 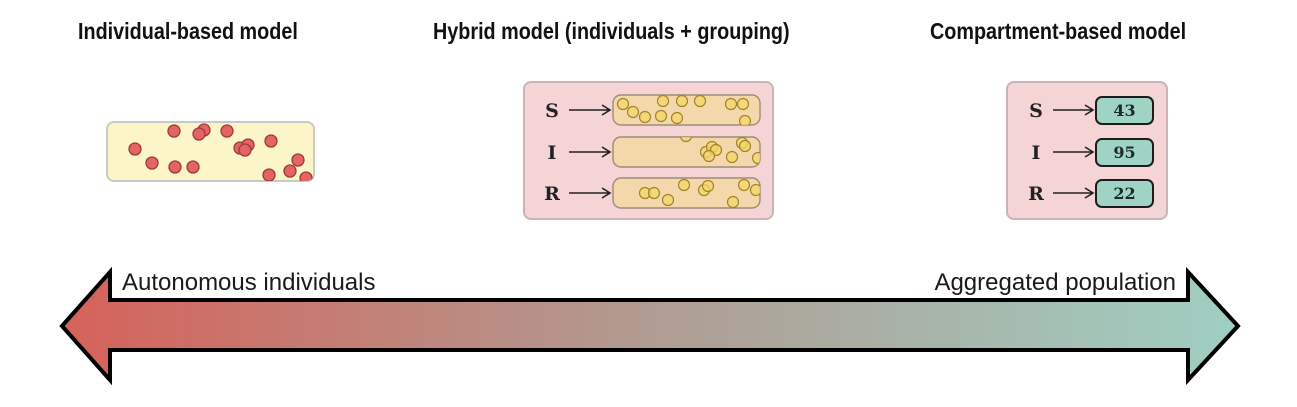 What do you see at coordinates (1074, 151) in the screenshot?
I see `compartment-arrows` at bounding box center [1074, 151].